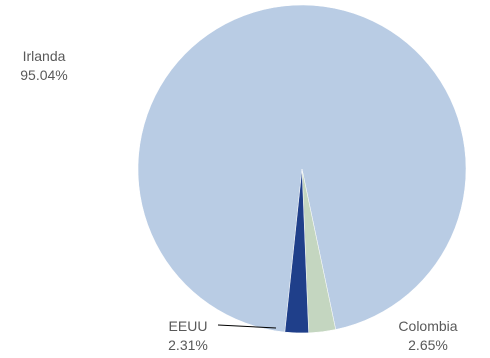 The width and height of the screenshot is (490, 358). What do you see at coordinates (188, 345) in the screenshot?
I see `label-eeuu-value: 2.31%` at bounding box center [188, 345].